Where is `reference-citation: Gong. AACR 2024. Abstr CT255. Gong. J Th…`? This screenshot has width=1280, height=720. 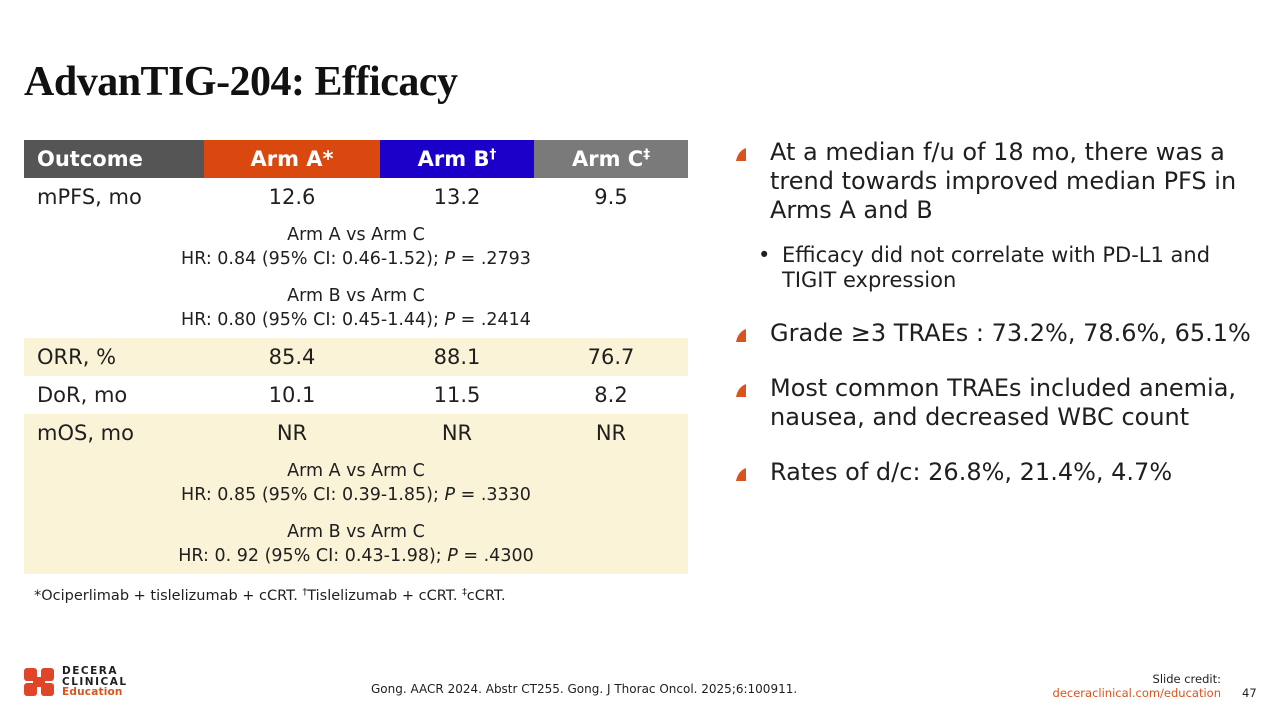 reference-citation: Gong. AACR 2024. Abstr CT255. Gong. J Th… is located at coordinates (584, 689).